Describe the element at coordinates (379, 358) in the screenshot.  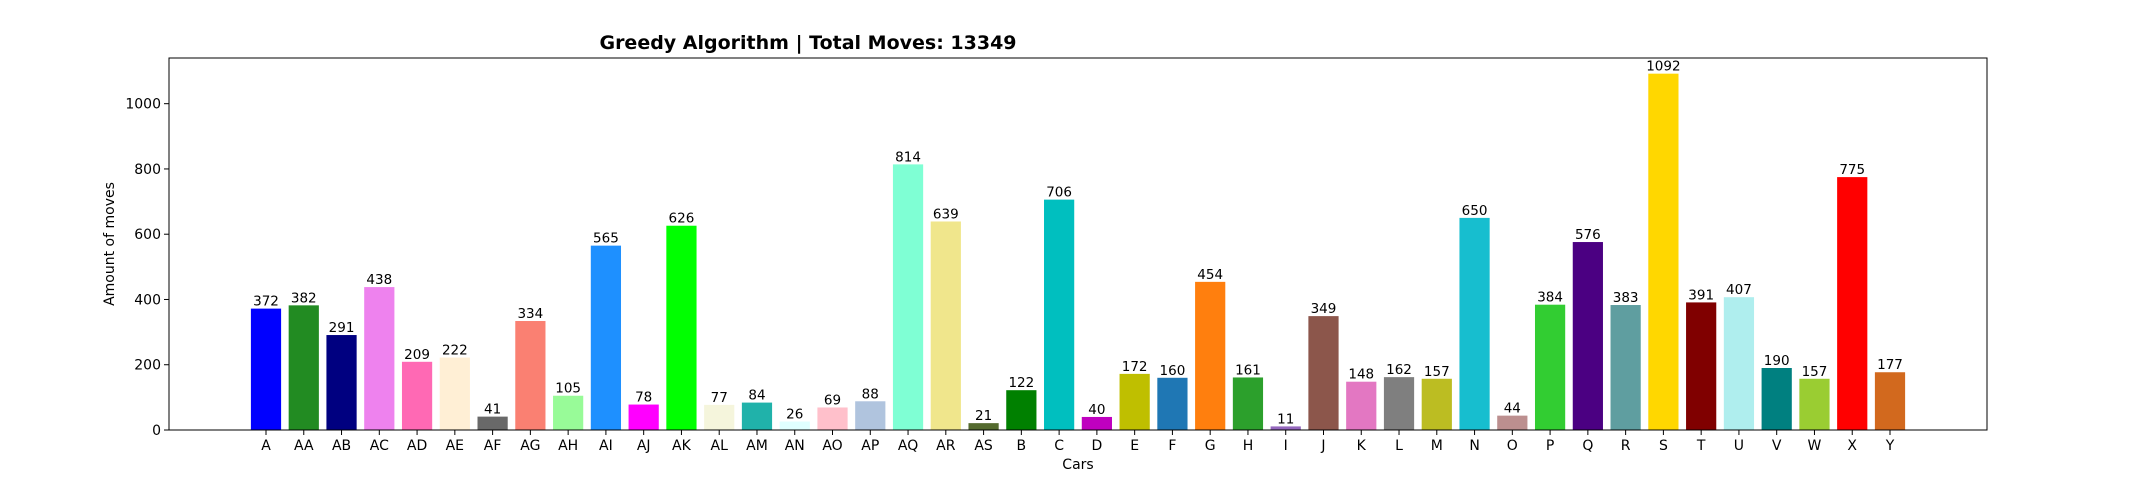
I see `bar-ac` at that location.